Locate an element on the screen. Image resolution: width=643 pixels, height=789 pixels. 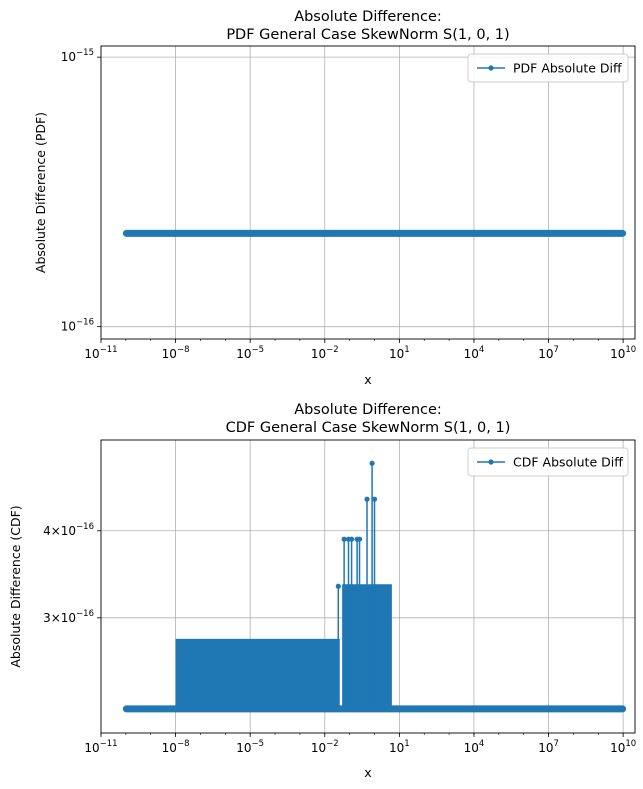
legend-label: CDF Absolute Diff is located at coordinates (568, 462).